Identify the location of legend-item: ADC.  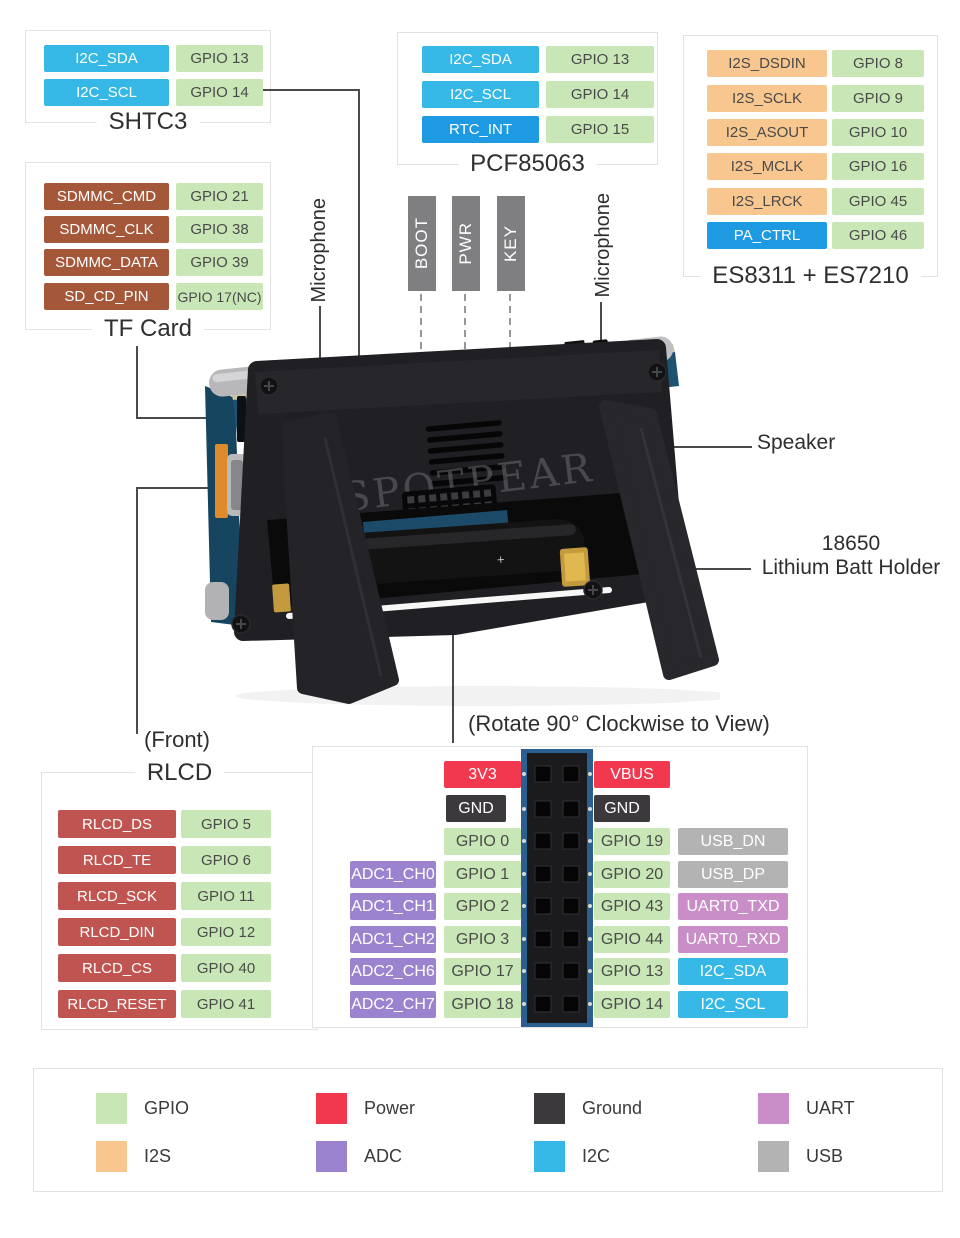
(359, 1156).